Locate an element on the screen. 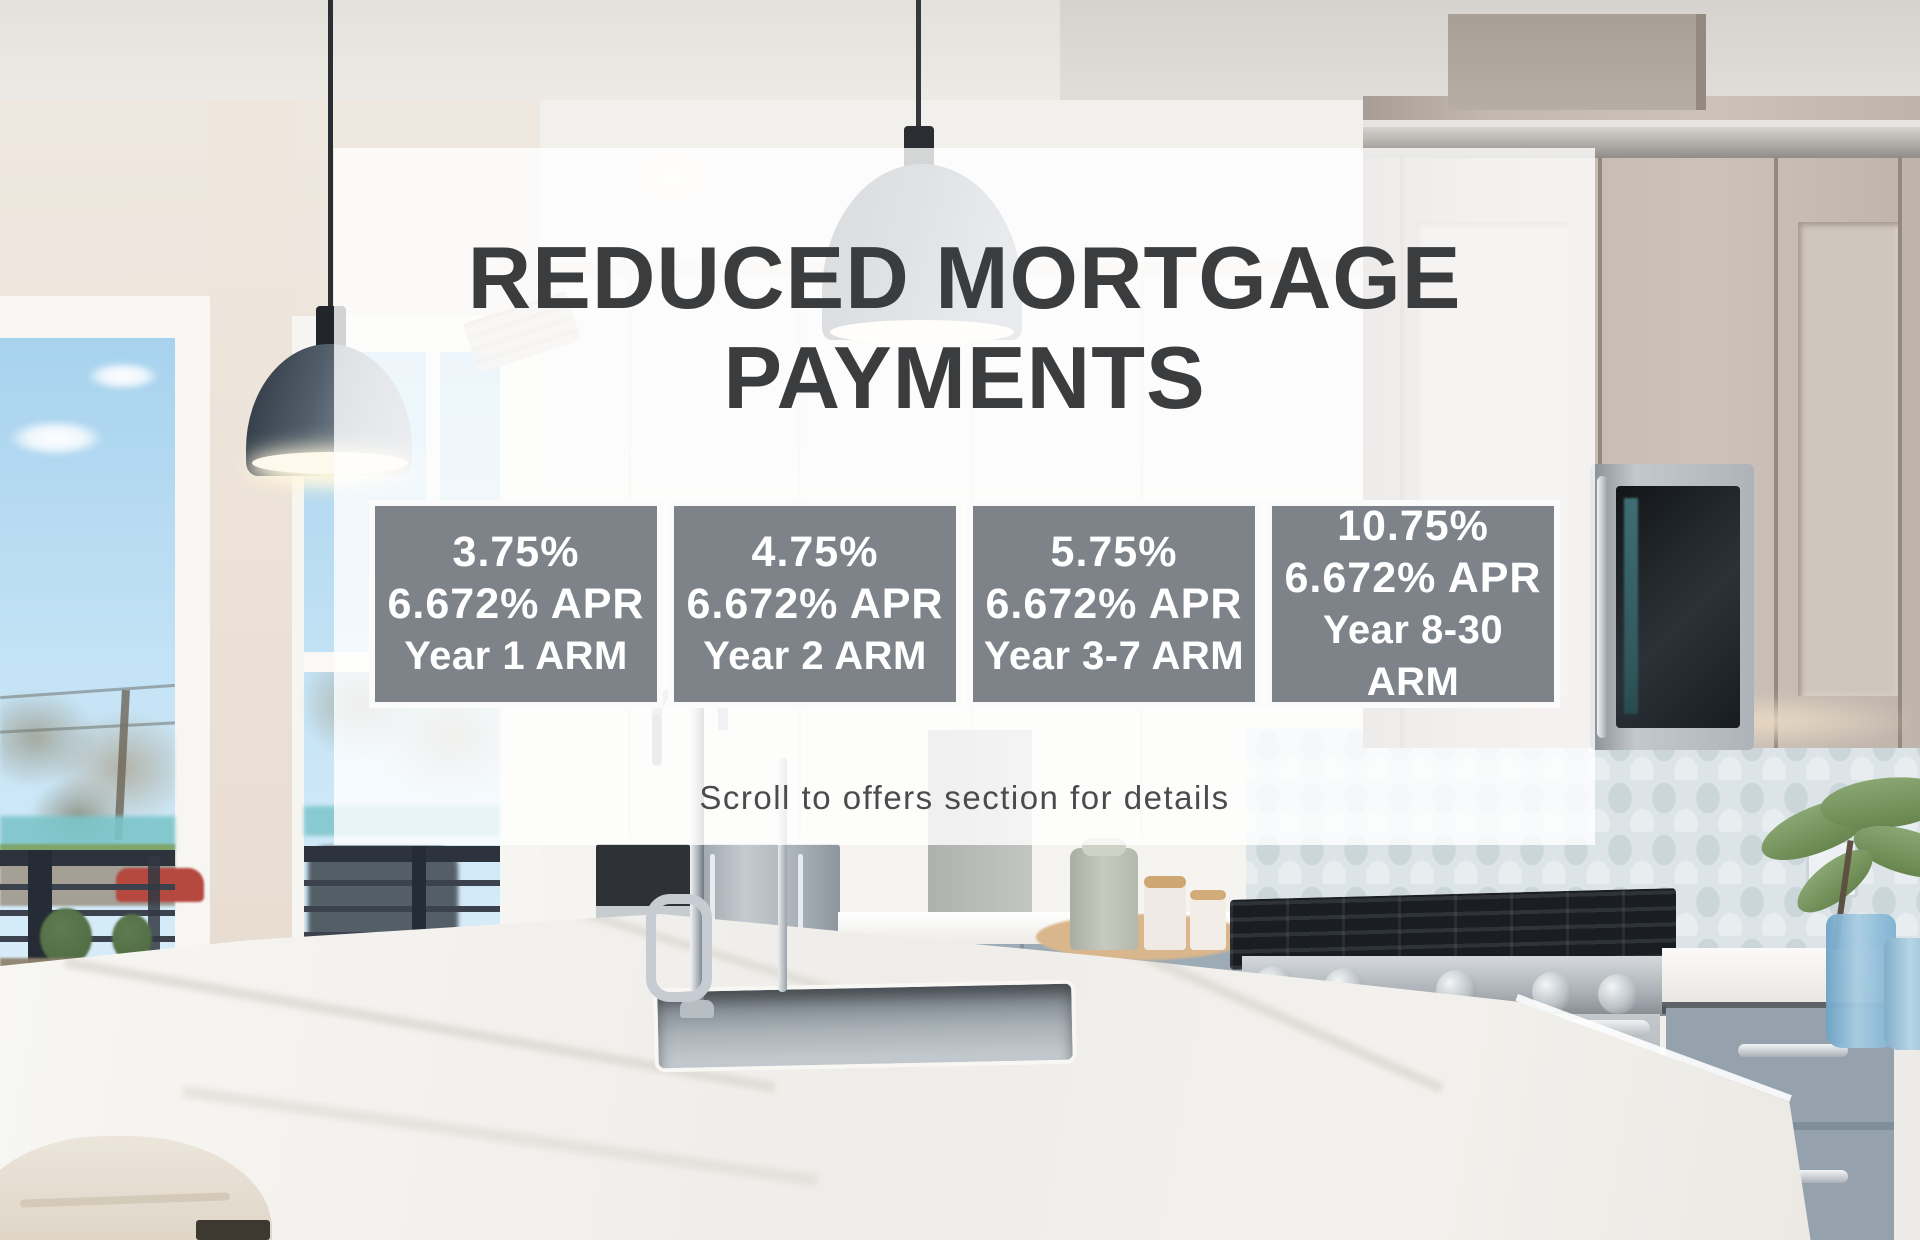  offer-term: Year 8-30 ARM is located at coordinates (1413, 656).